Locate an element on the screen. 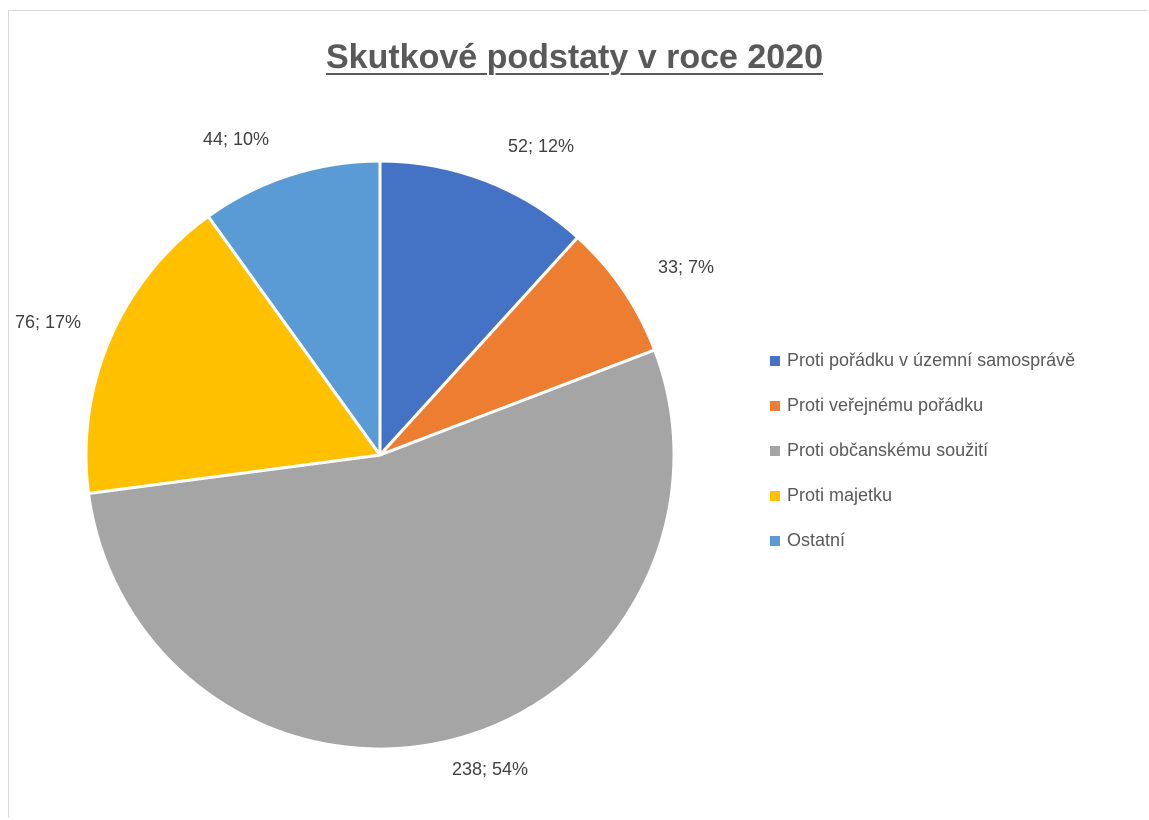  data-label-5: 44; 10% is located at coordinates (236, 139).